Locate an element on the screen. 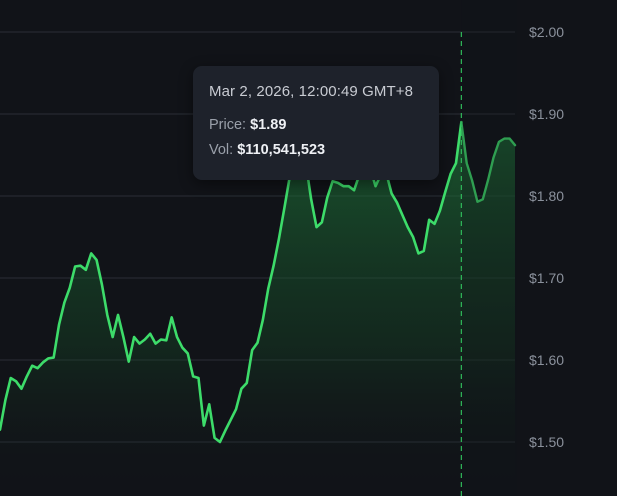 This screenshot has height=496, width=617. tooltip-price-row: Price: $1.89 is located at coordinates (316, 125).